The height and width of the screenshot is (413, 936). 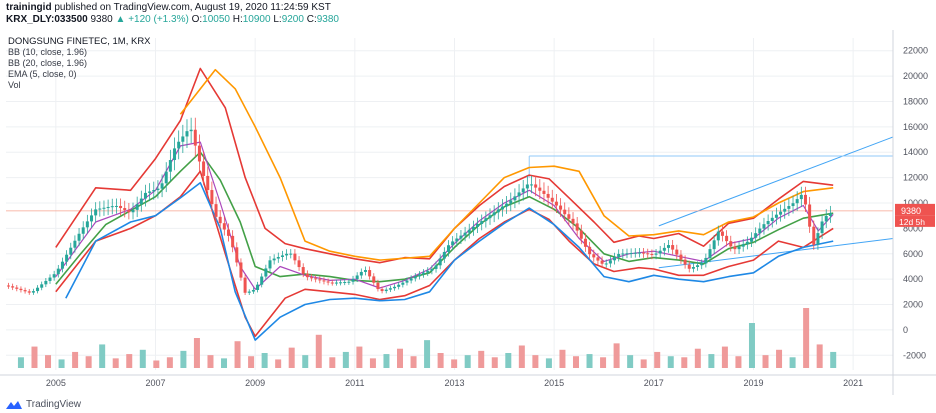 What do you see at coordinates (101, 19) in the screenshot?
I see `last-price: 9380` at bounding box center [101, 19].